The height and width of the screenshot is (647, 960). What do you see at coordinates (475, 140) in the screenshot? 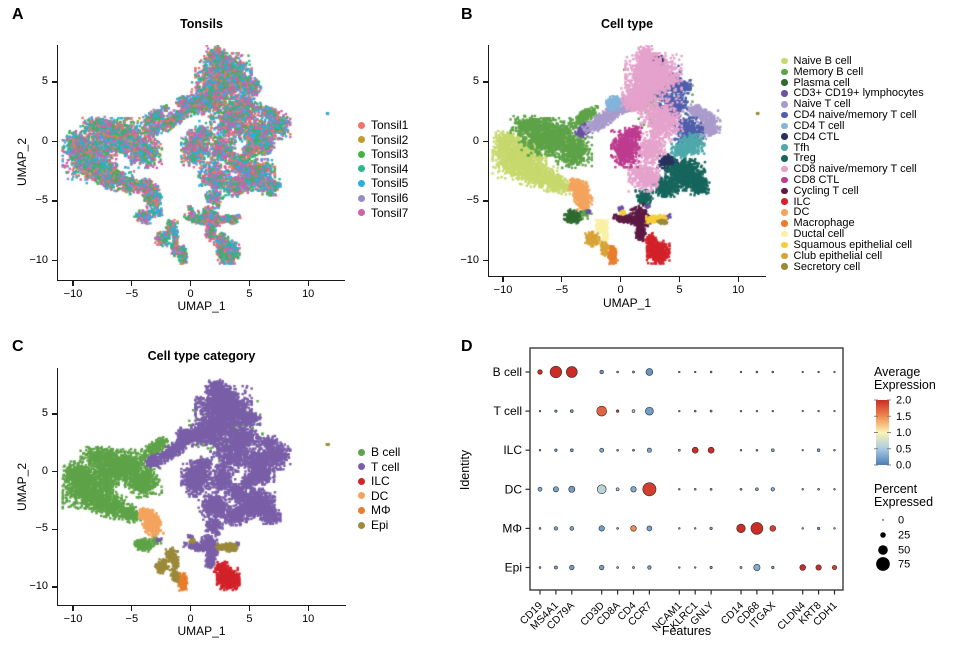
I see `panel-b-y-tick-label: 0` at bounding box center [475, 140].